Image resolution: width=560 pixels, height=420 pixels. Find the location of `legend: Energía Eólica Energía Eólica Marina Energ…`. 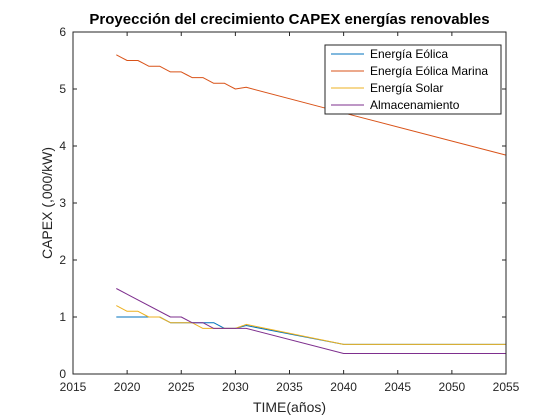

legend: Energía Eólica Energía Eólica Marina Energ… is located at coordinates (413, 79).